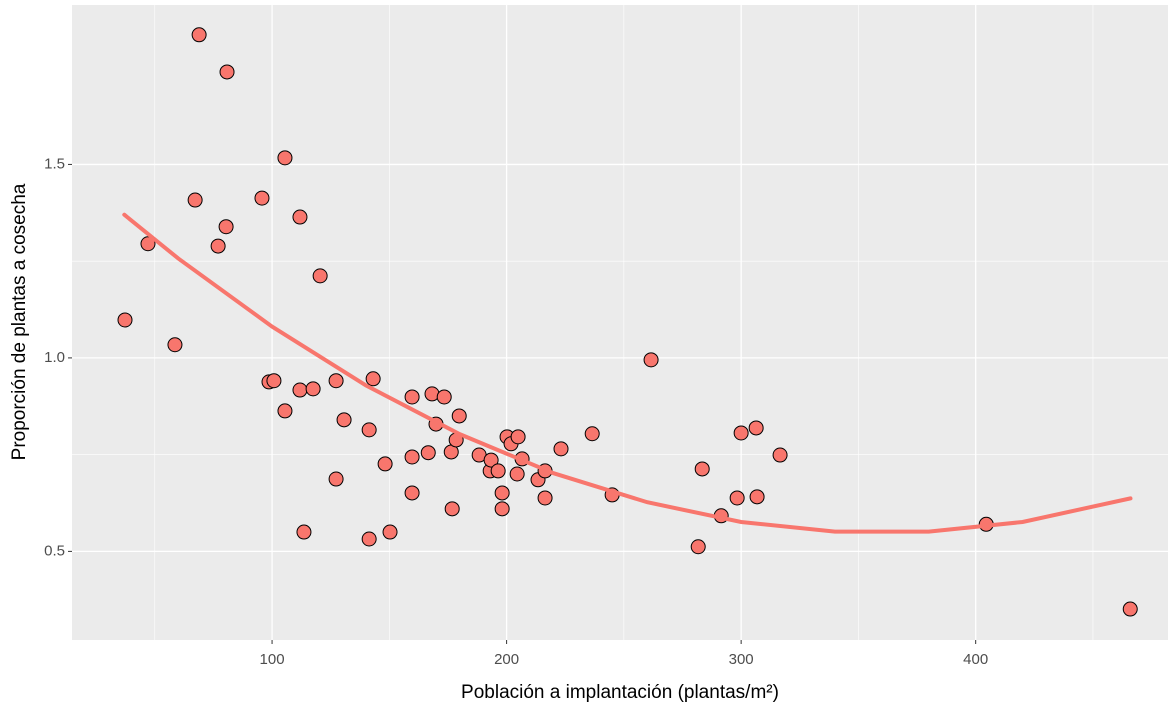 Image resolution: width=1170 pixels, height=712 pixels. I want to click on x-tick-label: 100, so click(272, 659).